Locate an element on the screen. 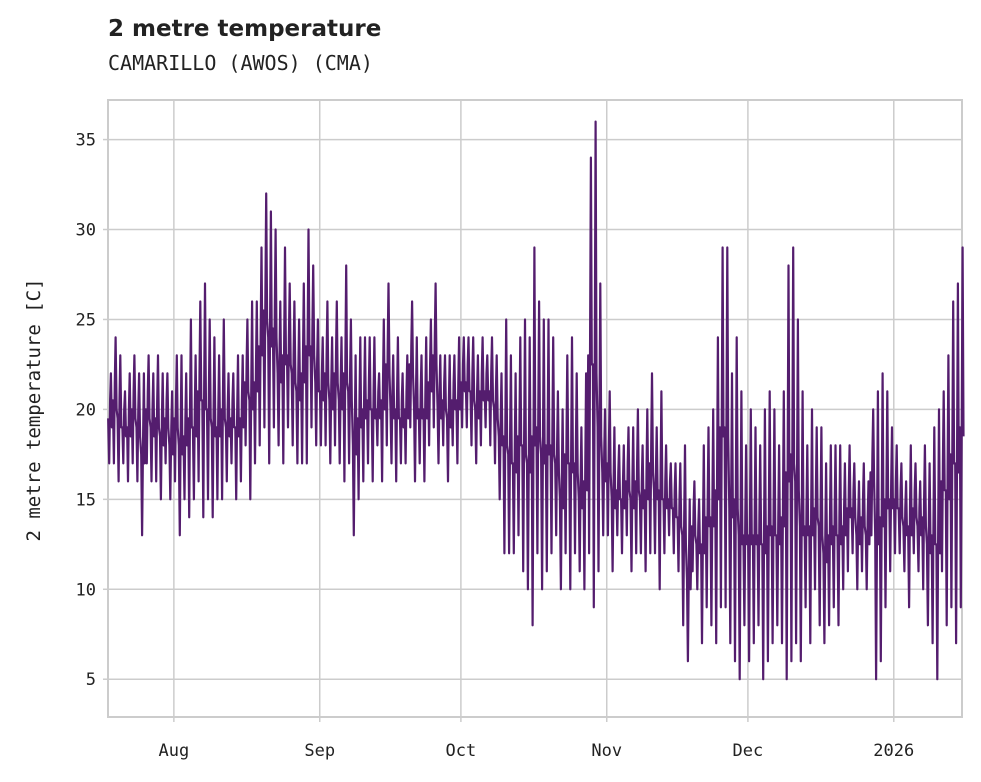 This screenshot has height=782, width=981. x-tick-label: Sep is located at coordinates (319, 751).